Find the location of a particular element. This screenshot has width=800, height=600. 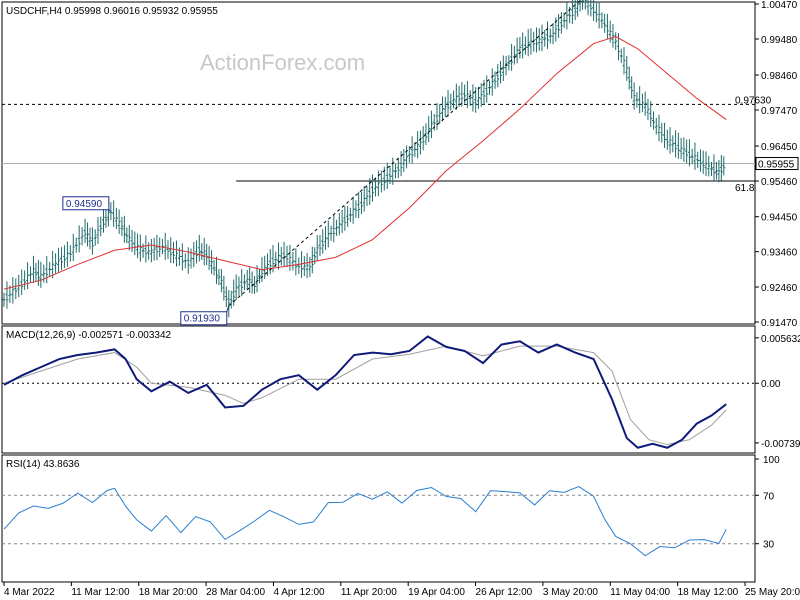

annotation-label: 0.91930 is located at coordinates (202, 319).